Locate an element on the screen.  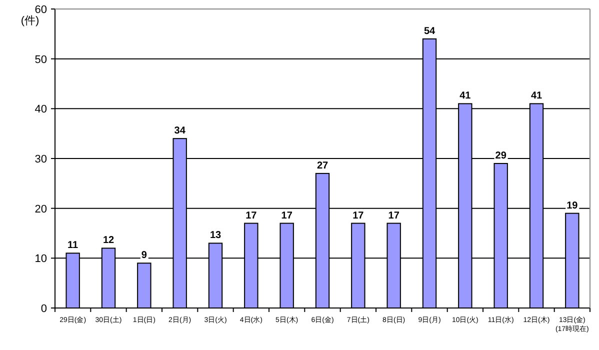
y-tick-label: 60 is located at coordinates (40, 10).